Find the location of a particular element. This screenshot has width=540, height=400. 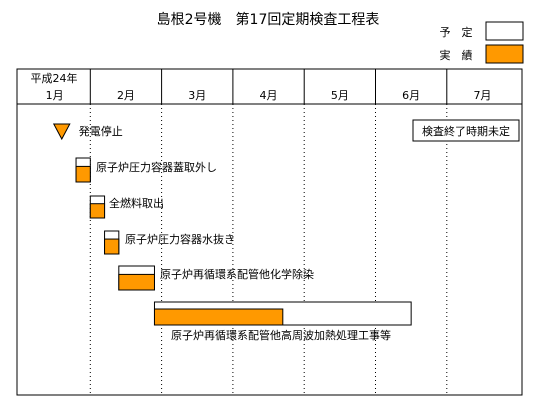

task-row: 原子炉圧力容器蓋取外し is located at coordinates (146, 170).